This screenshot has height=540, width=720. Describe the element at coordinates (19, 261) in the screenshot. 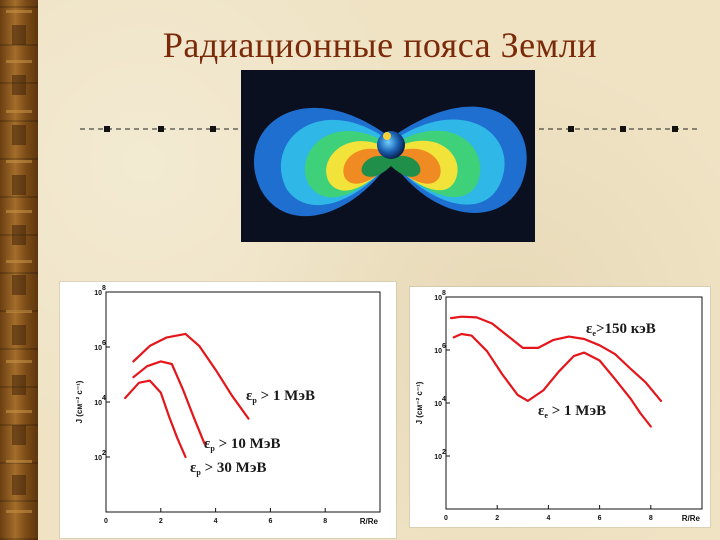

I see `border-pattern` at that location.